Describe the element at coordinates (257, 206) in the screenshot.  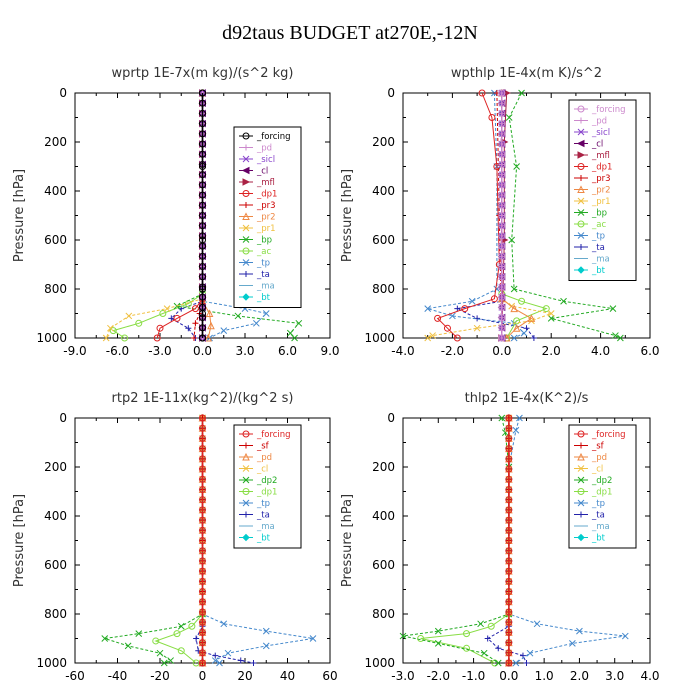
I see `legend-entry: _pr3` at that location.